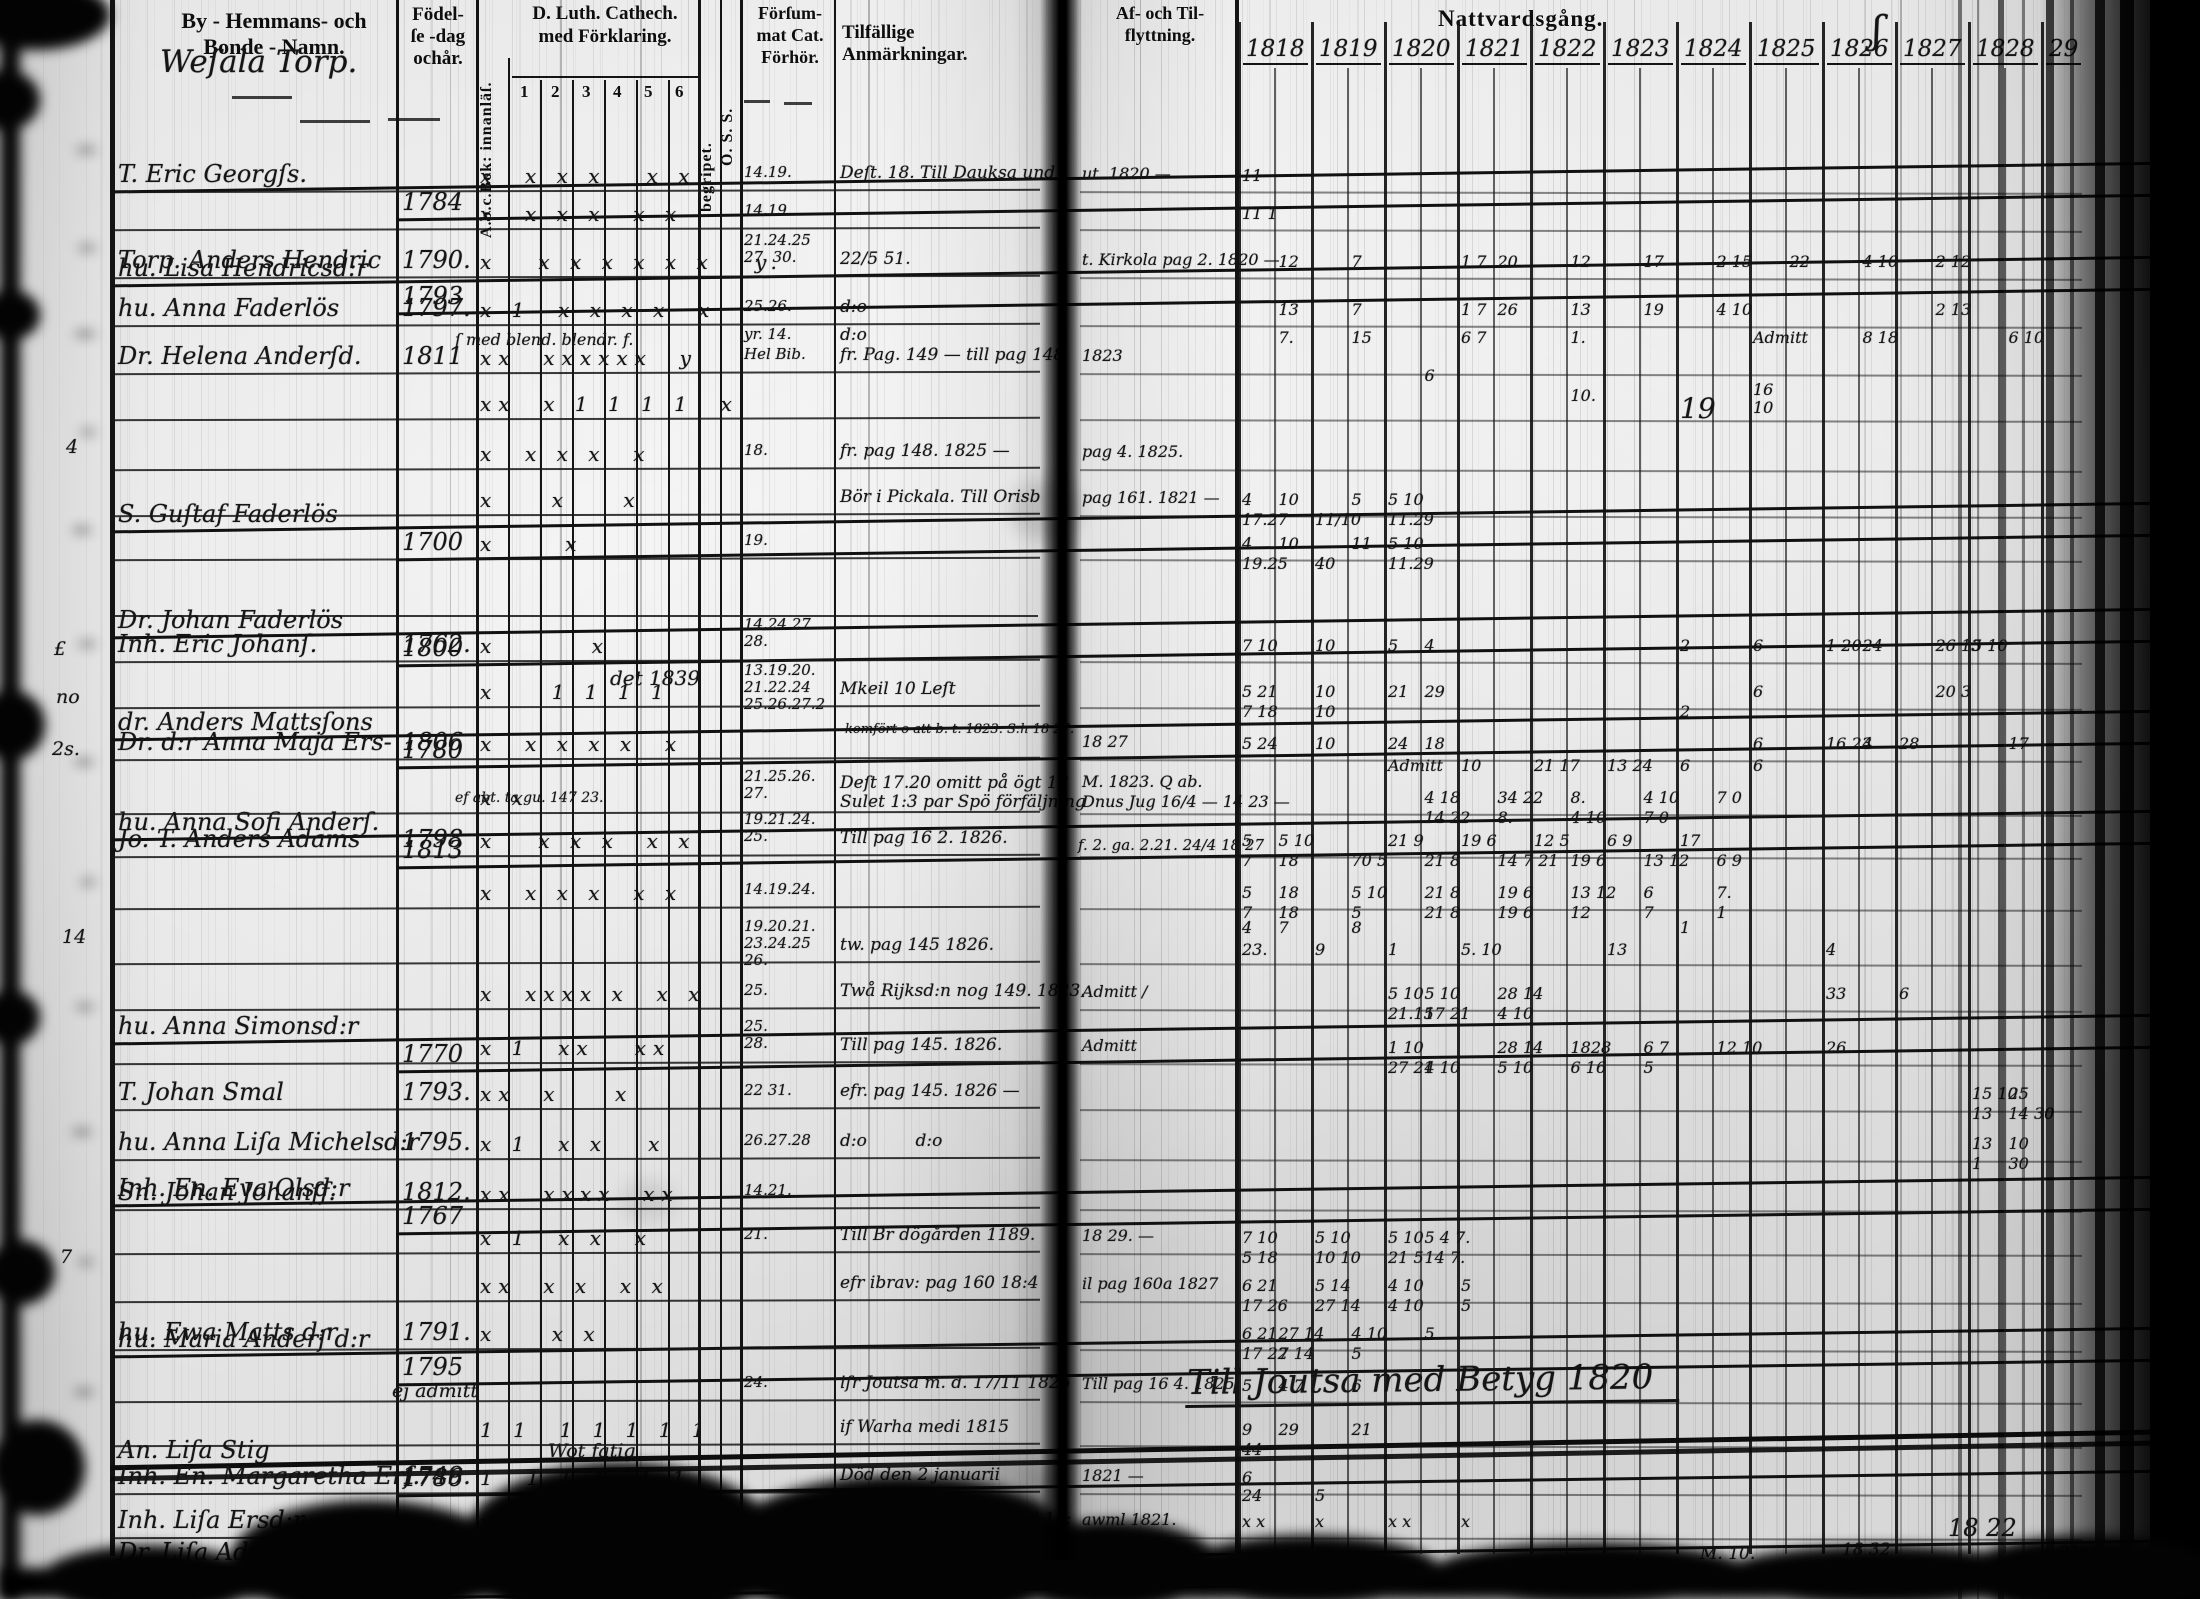  What do you see at coordinates (1690, 840) in the screenshot?
I see `communion-entry: 17` at bounding box center [1690, 840].